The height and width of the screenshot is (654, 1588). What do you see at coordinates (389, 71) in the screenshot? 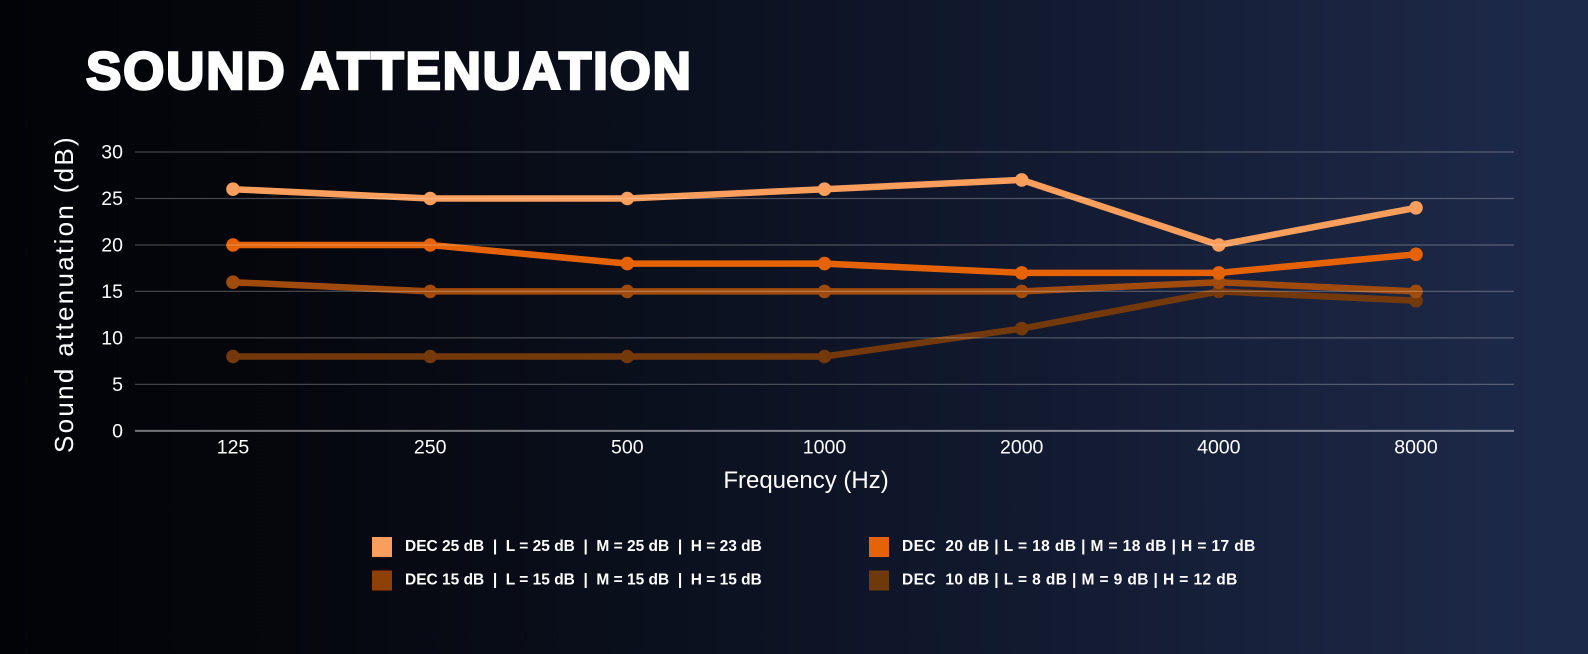
I see `svg-text: SOUND ATTENUATION` at bounding box center [389, 71].